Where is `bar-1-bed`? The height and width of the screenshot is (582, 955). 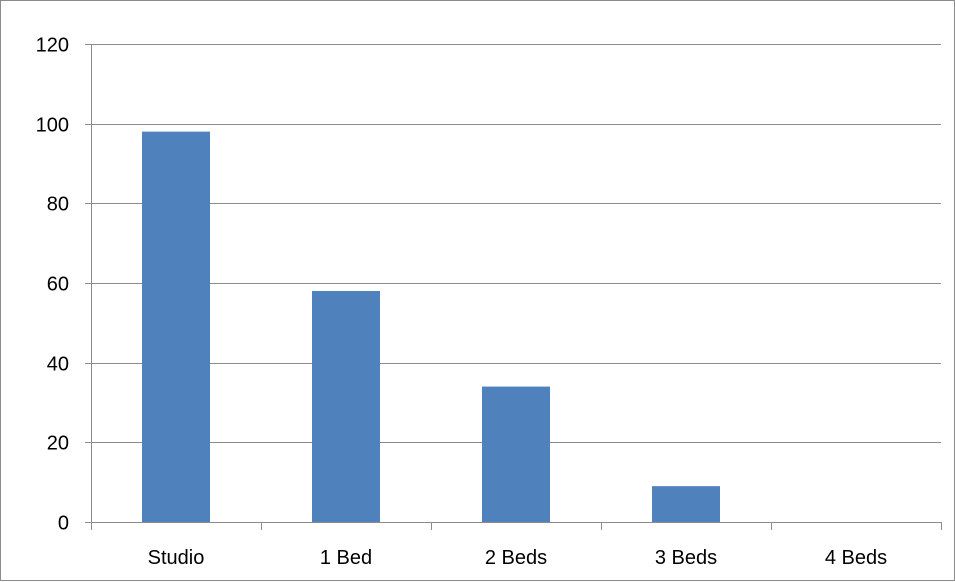
bar-1-bed is located at coordinates (346, 406).